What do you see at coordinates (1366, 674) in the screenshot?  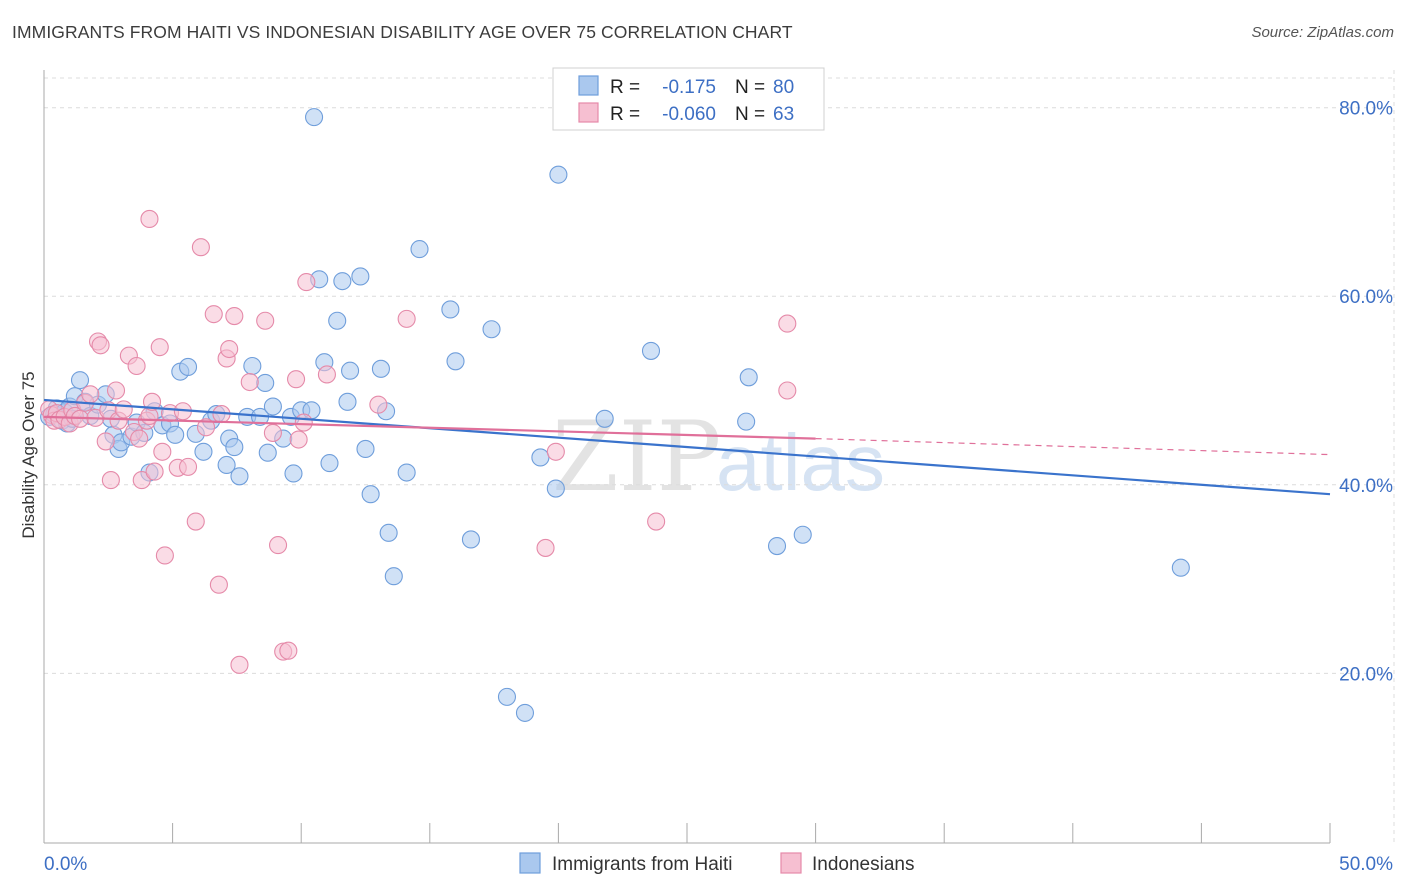 I see `y-tick-label: 20.0%` at bounding box center [1366, 674].